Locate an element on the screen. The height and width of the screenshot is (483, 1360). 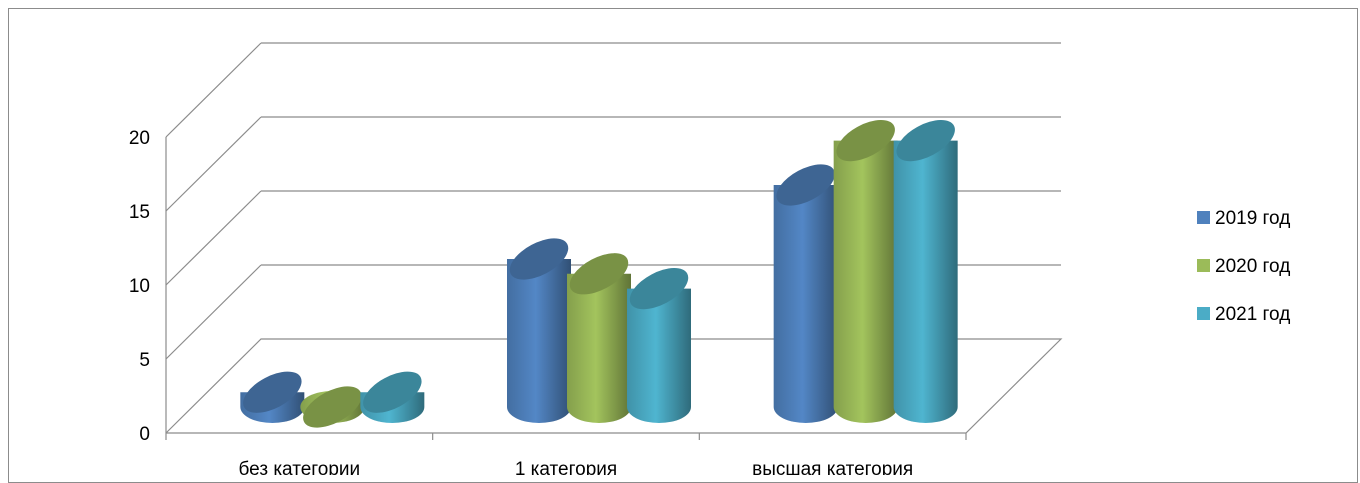
bar-2021-год-1 is located at coordinates (659, 345).